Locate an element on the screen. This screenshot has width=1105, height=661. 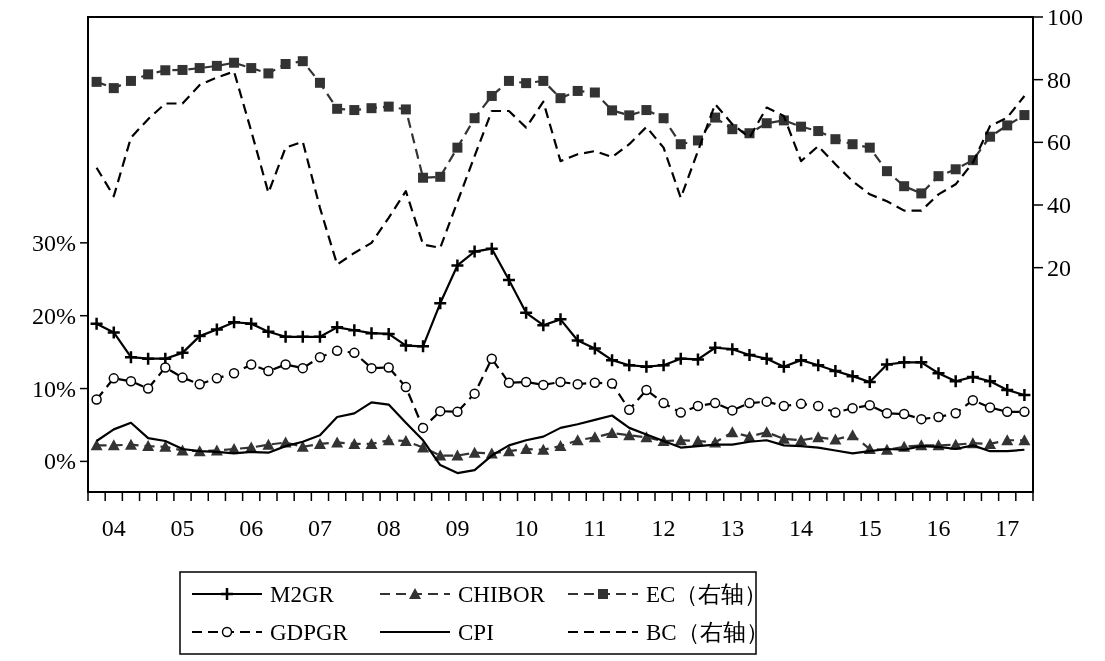
y-tick-label: 0% is located at coordinates (60, 461).